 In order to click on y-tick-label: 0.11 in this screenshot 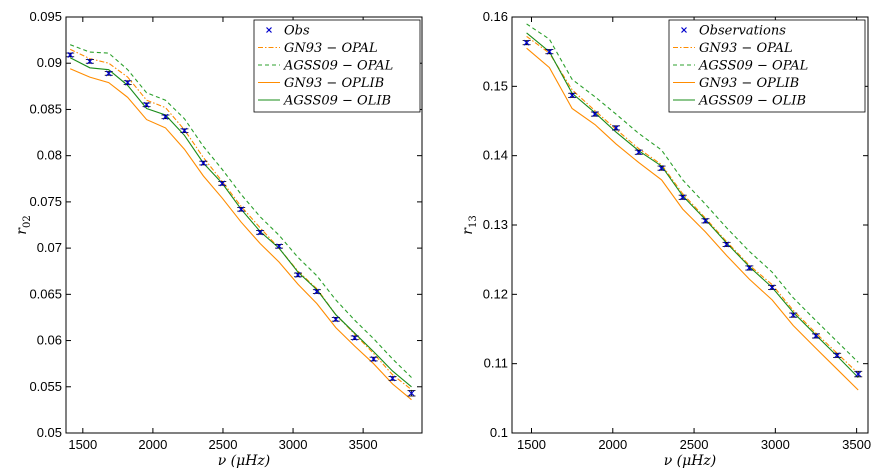, I will do `click(496, 363)`.